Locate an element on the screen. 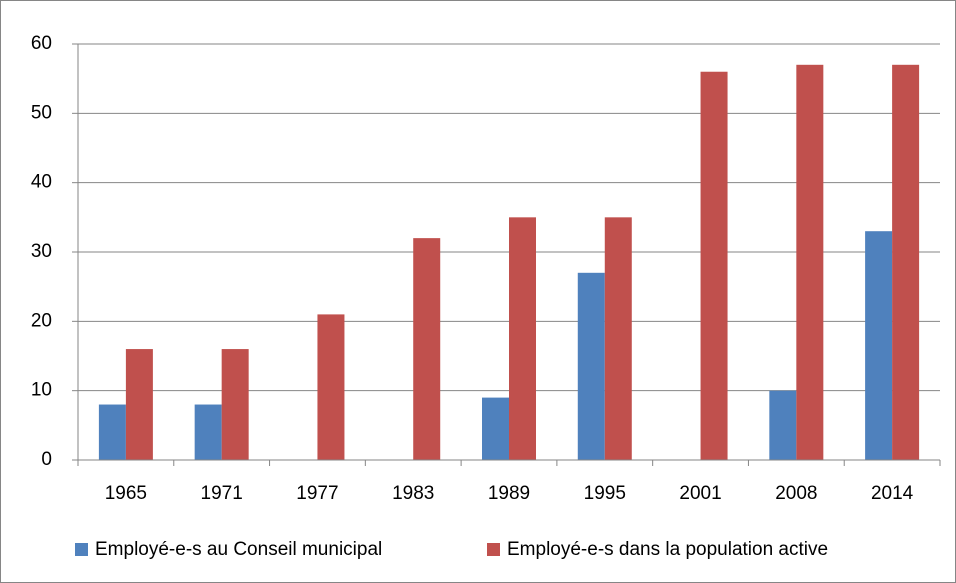 The height and width of the screenshot is (583, 956). y-tick-label: 30 is located at coordinates (41, 251).